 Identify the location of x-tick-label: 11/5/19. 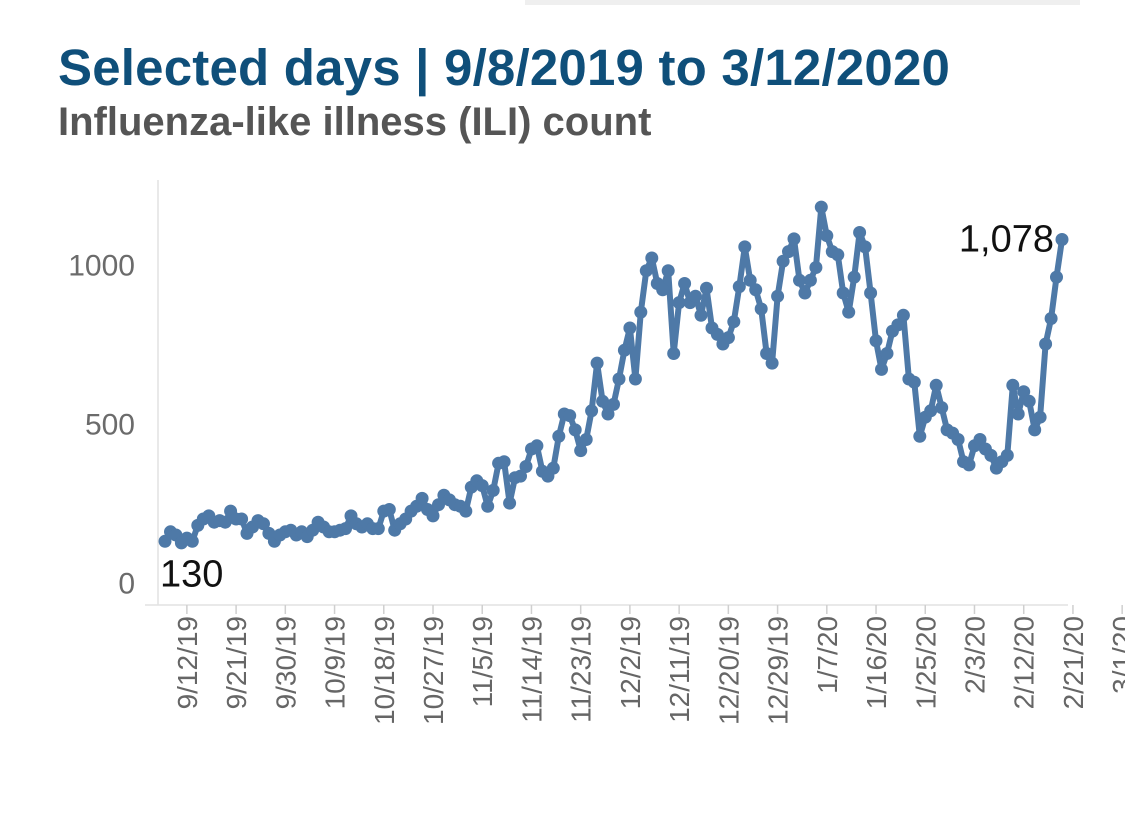
(482, 661).